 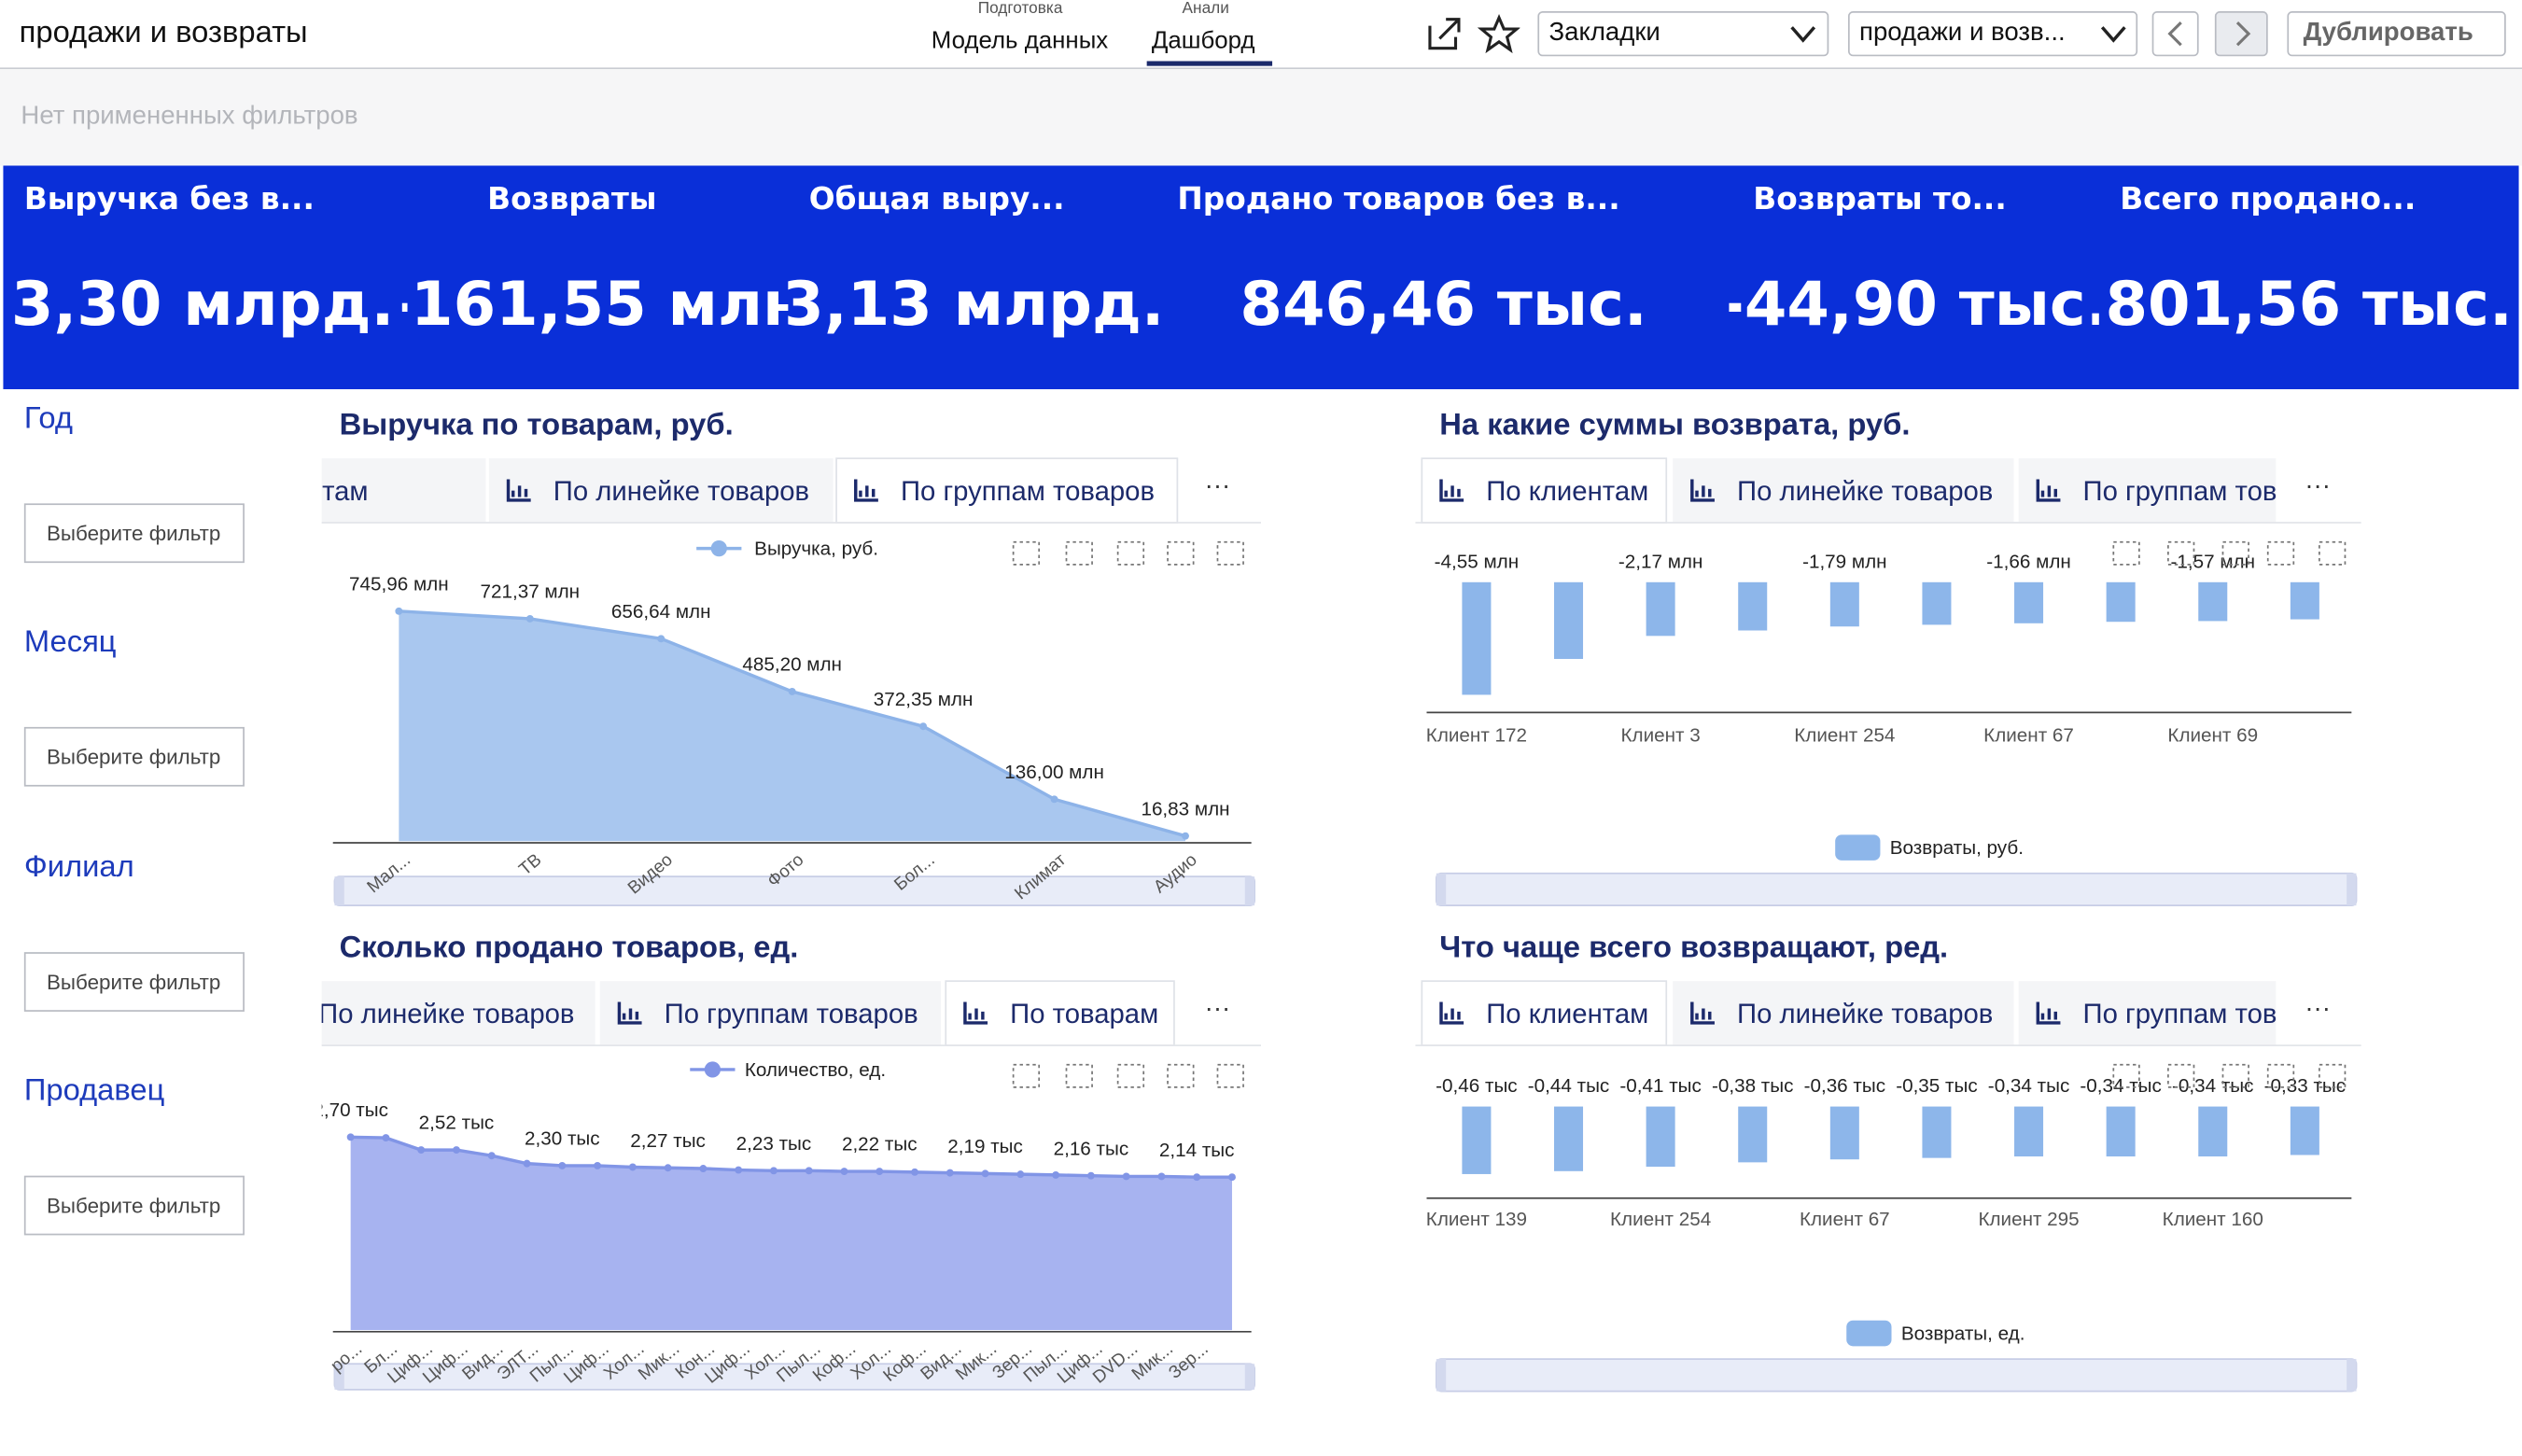 I want to click on filter-label: Филиал, so click(x=78, y=867).